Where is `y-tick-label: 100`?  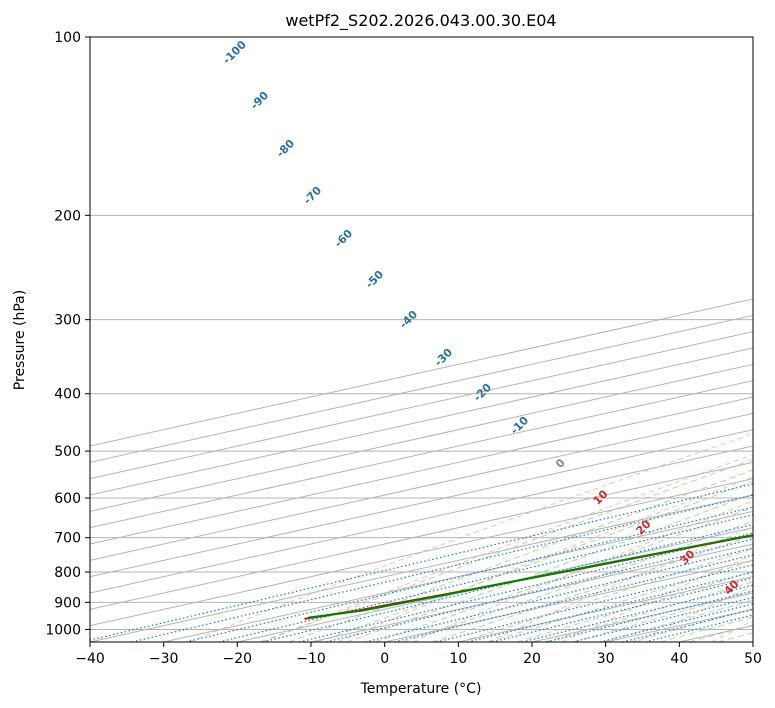
y-tick-label: 100 is located at coordinates (67, 38).